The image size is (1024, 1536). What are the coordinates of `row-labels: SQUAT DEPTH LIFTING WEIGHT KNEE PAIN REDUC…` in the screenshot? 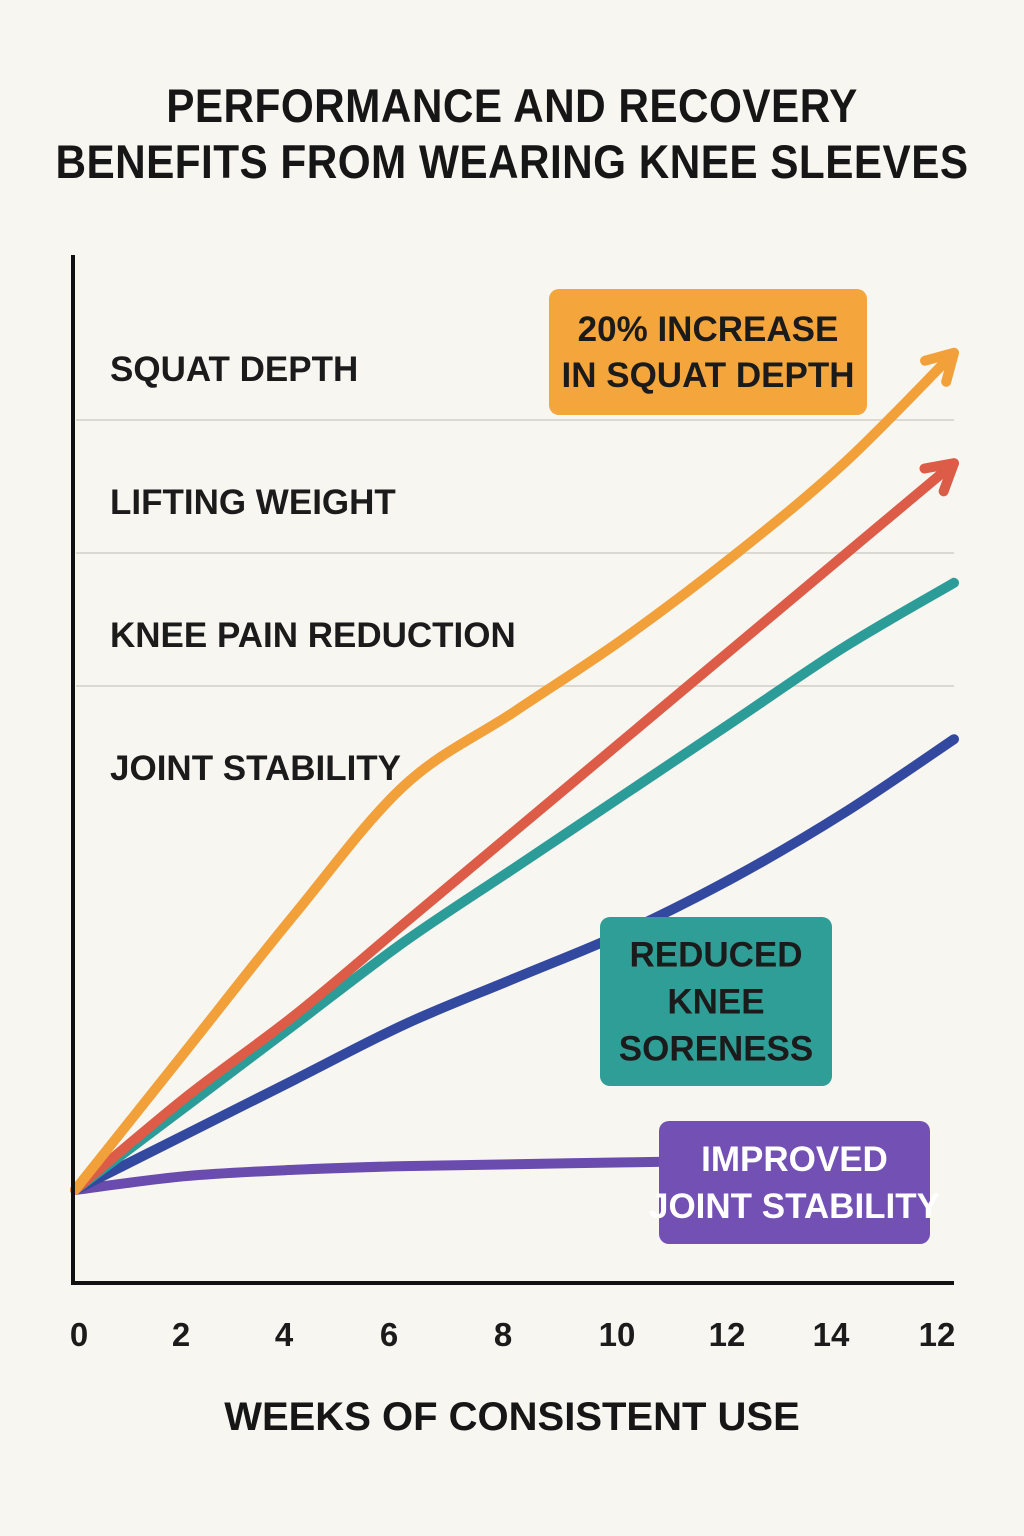 It's located at (313, 569).